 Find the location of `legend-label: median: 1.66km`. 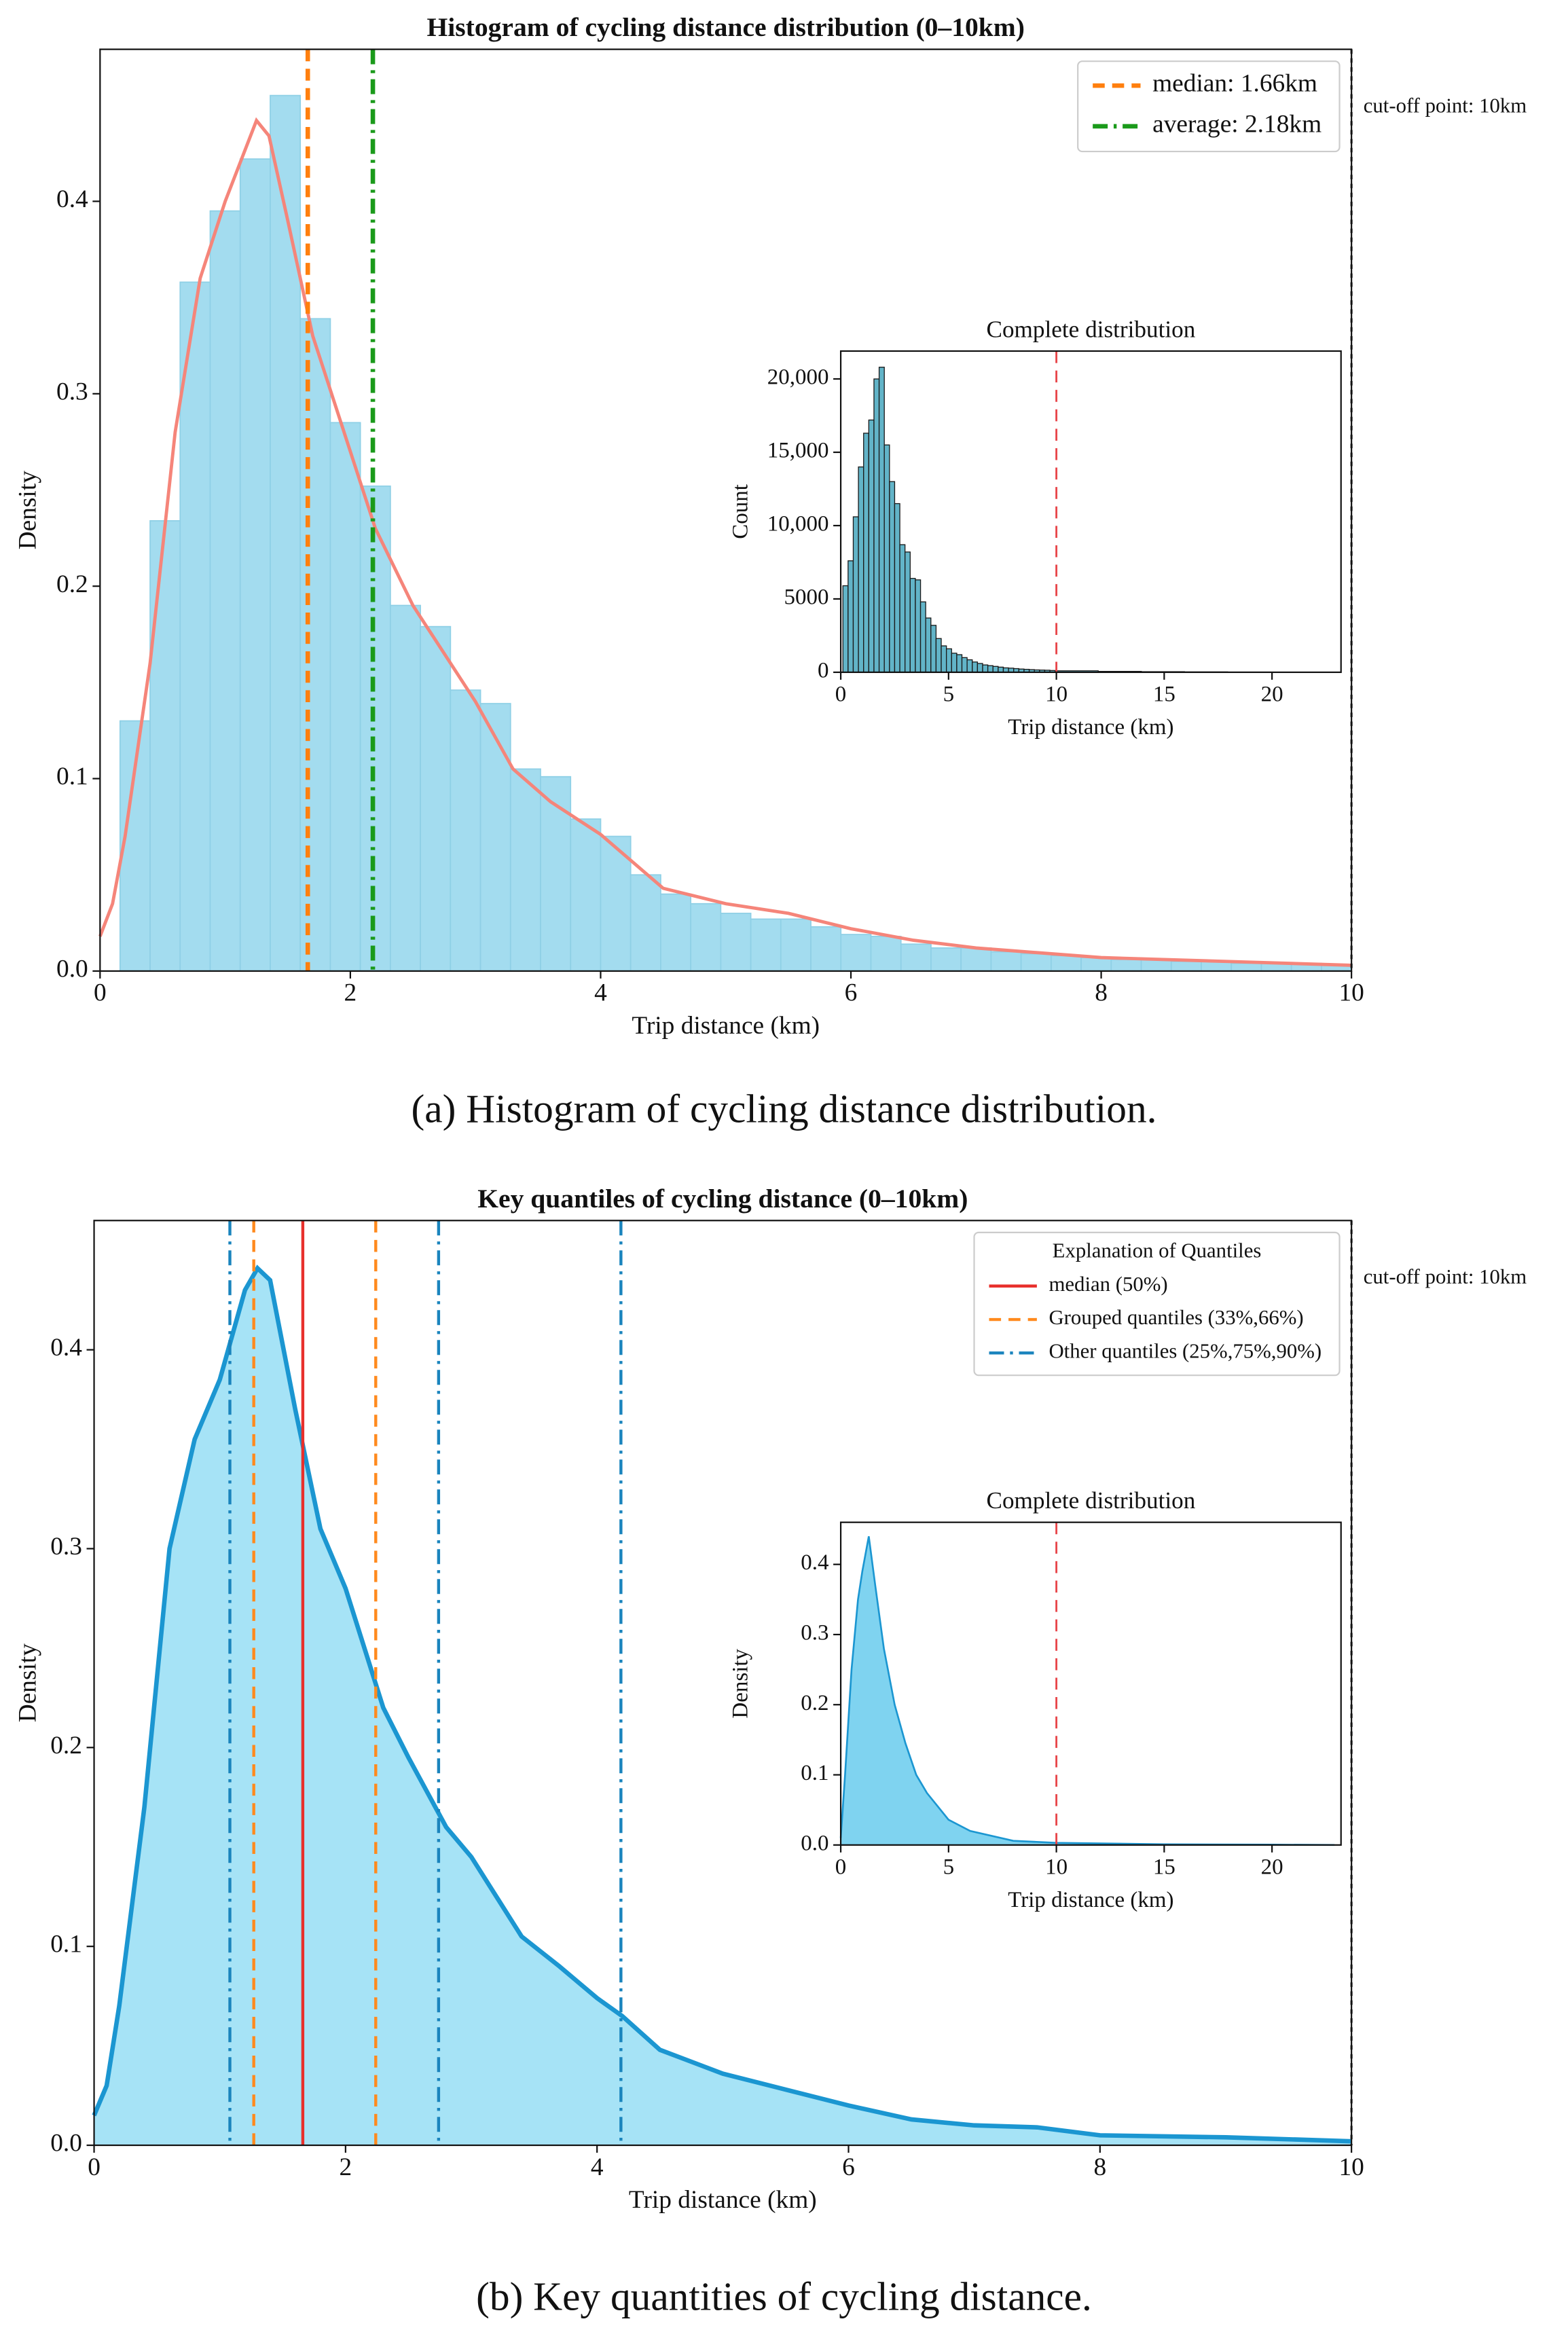

legend-label: median: 1.66km is located at coordinates (1235, 84).